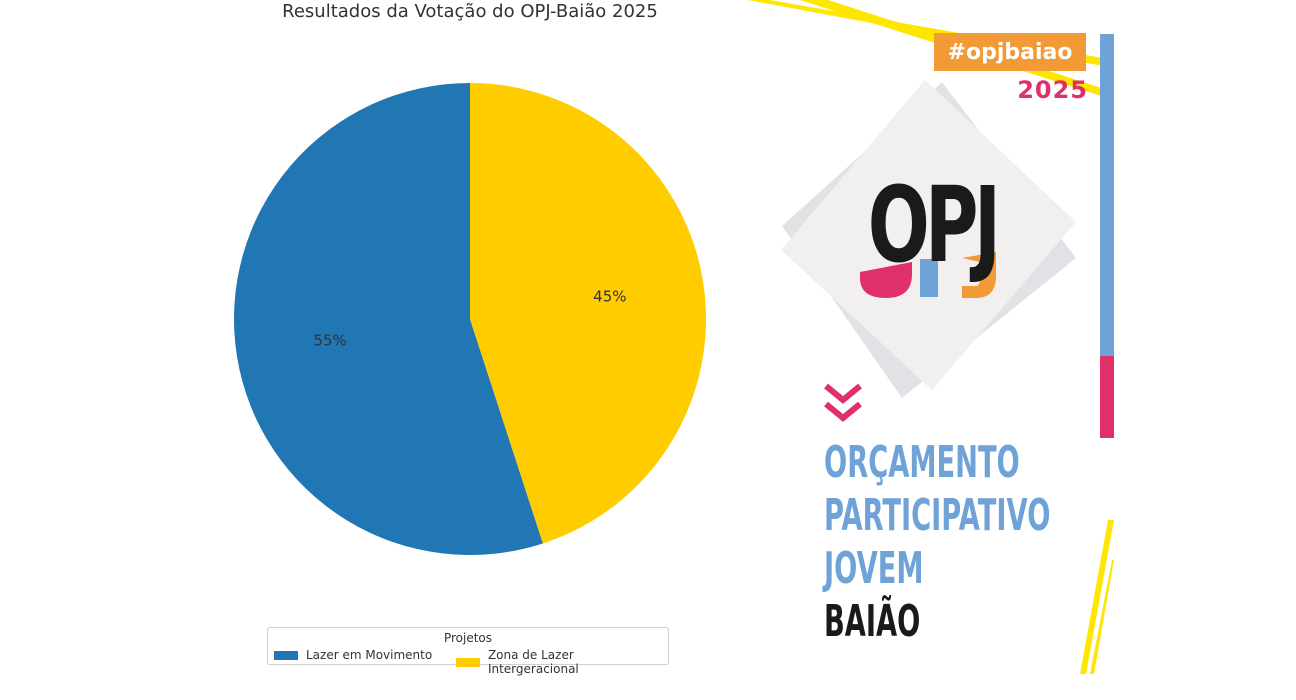  What do you see at coordinates (329, 341) in the screenshot?
I see `slice-label-lazer-em-movimento: 55%` at bounding box center [329, 341].